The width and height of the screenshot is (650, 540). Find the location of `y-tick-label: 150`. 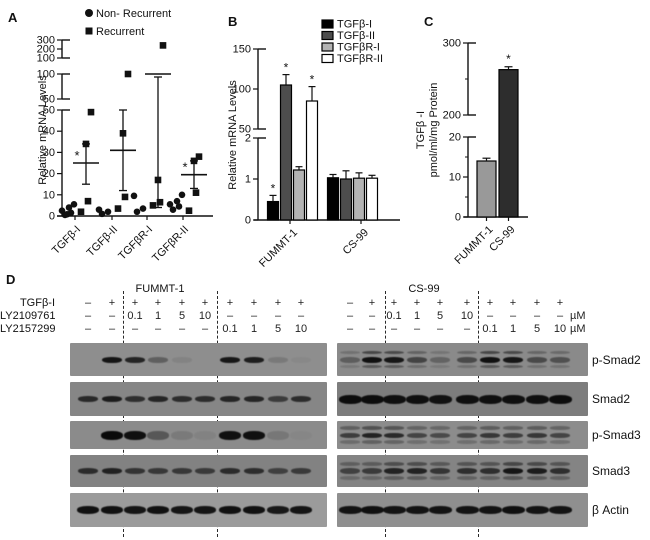

y-tick-label: 150 is located at coordinates (242, 50).